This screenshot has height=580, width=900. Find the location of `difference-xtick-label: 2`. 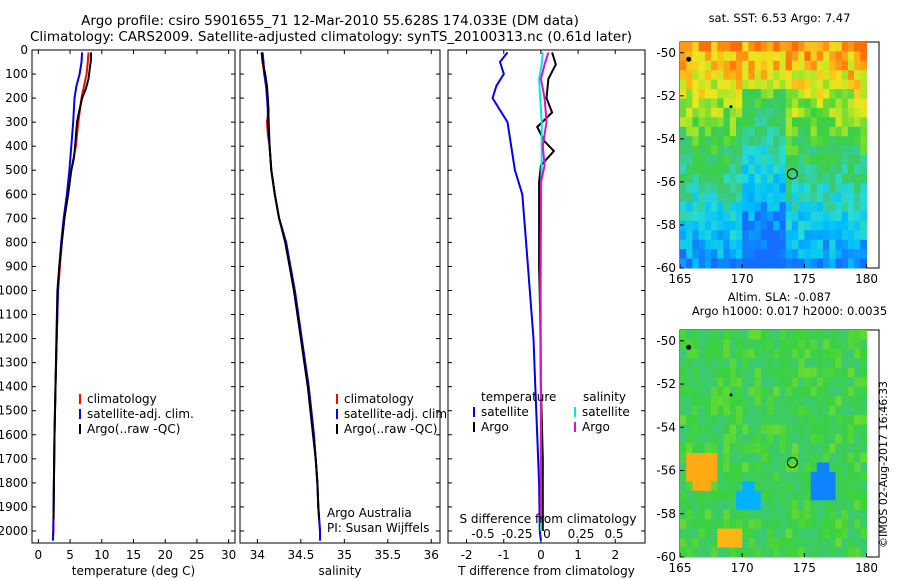

difference-xtick-label: 2 is located at coordinates (615, 555).